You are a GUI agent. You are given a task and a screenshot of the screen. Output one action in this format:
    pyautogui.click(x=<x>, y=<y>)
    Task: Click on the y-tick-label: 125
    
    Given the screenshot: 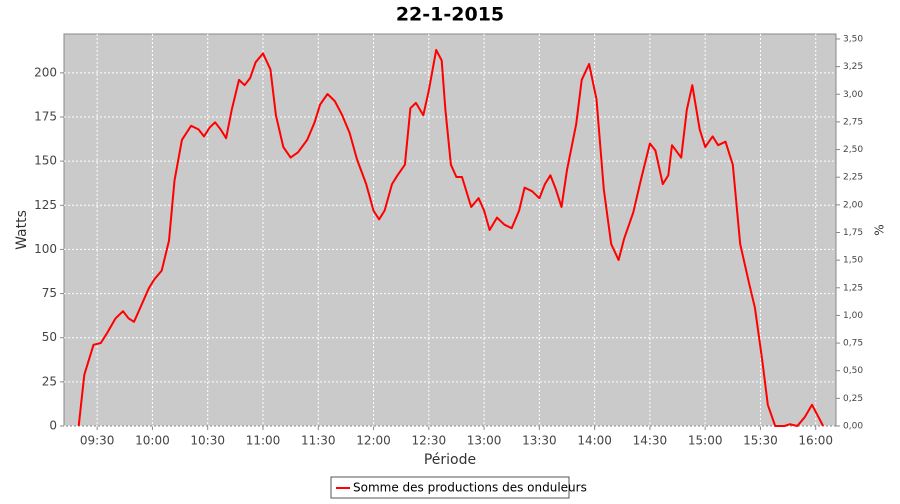 What is the action you would take?
    pyautogui.click(x=45, y=205)
    